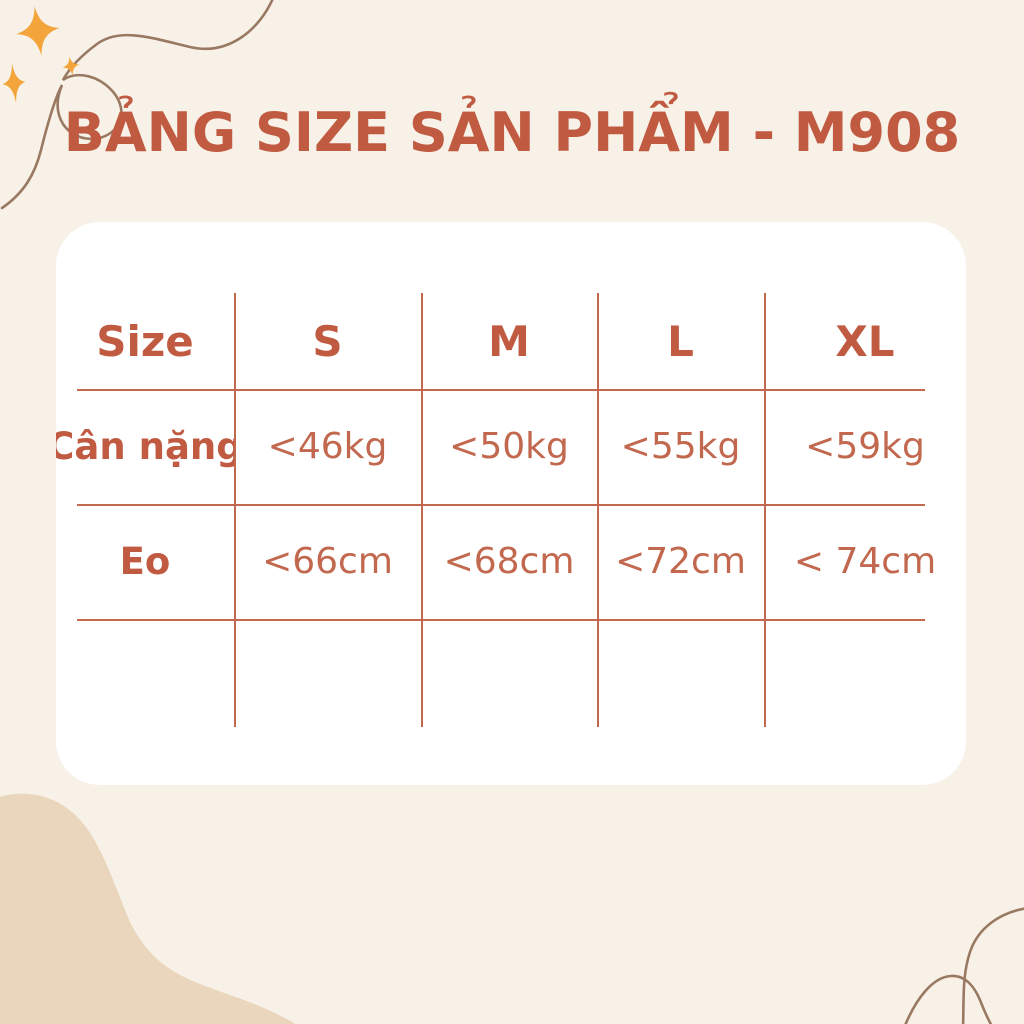 Image resolution: width=1024 pixels, height=1024 pixels. Describe the element at coordinates (992, 965) in the screenshot. I see `squiggle-line-bottom-right-vertical` at that location.